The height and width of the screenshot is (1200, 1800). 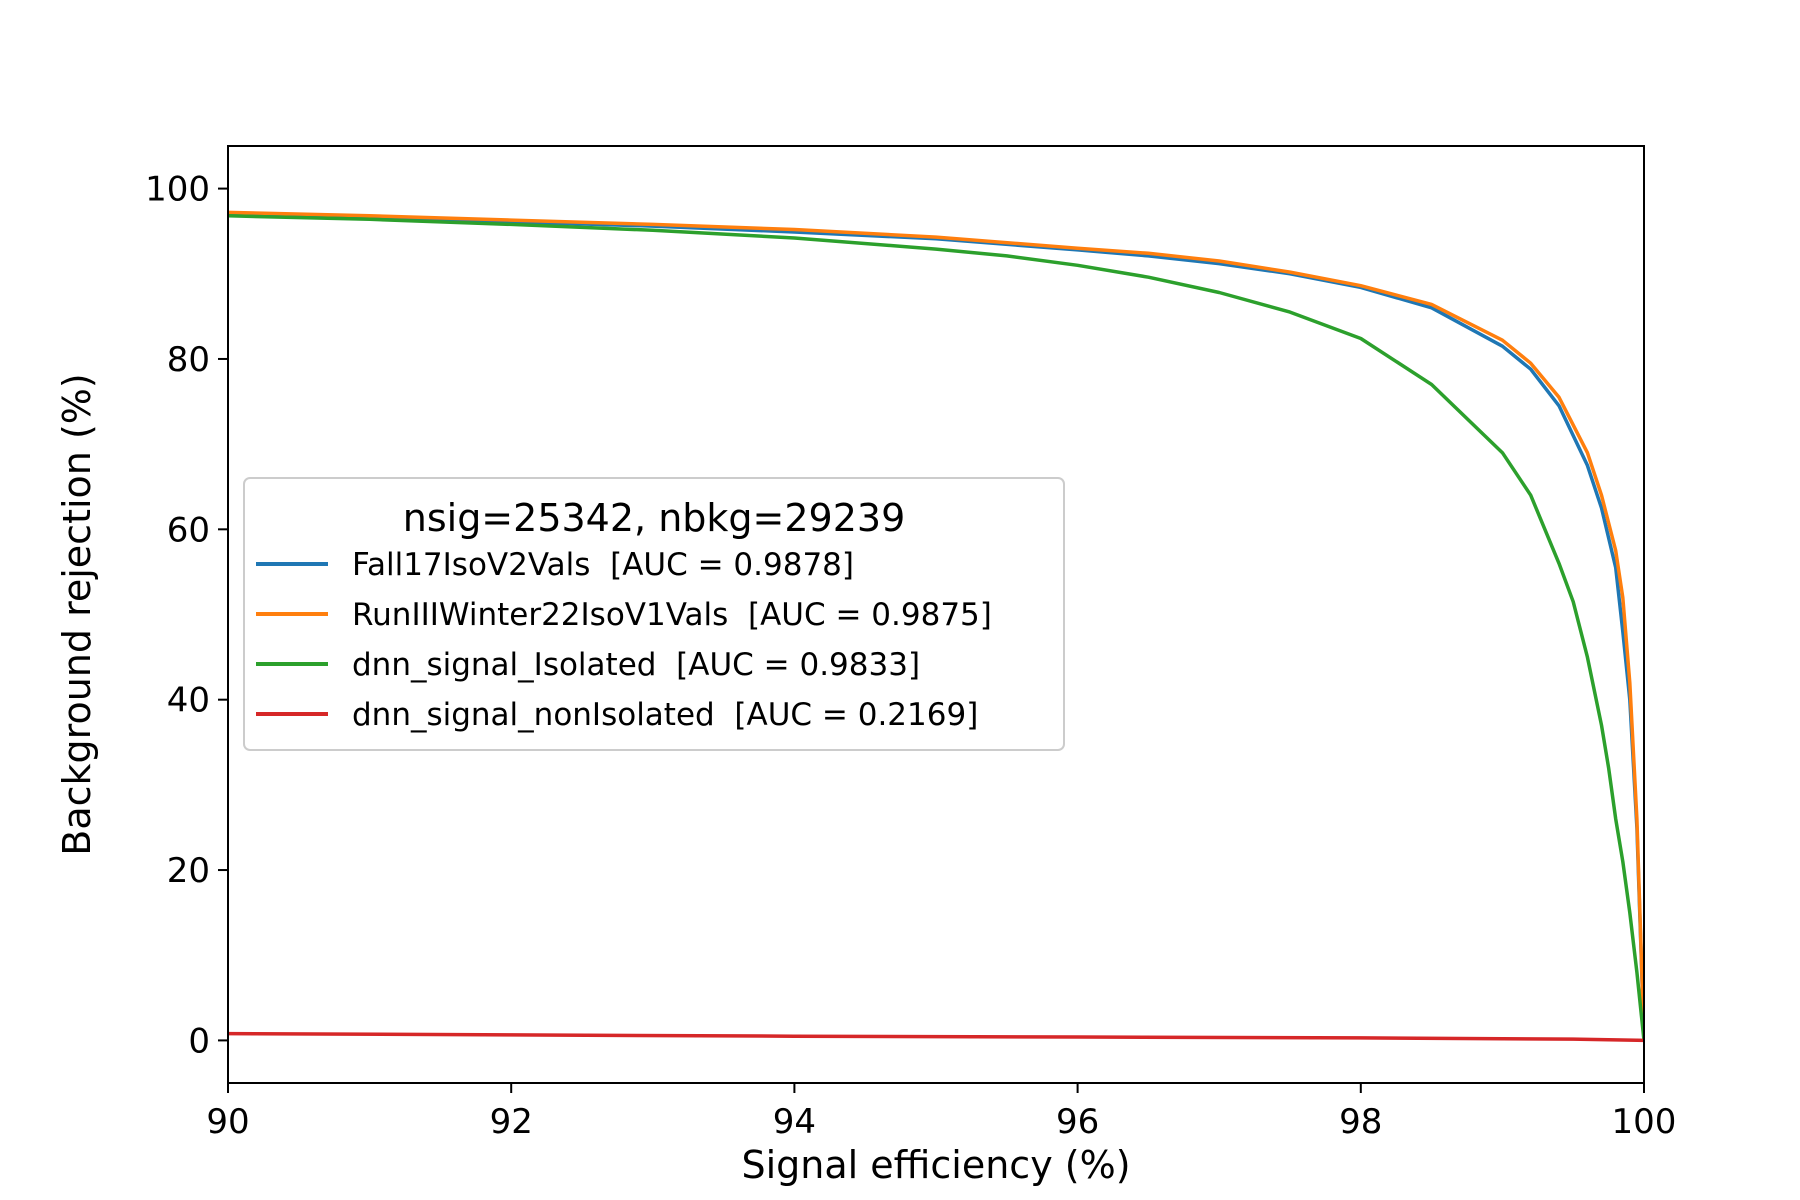 What do you see at coordinates (199, 1041) in the screenshot?
I see `y-tick-label: 0` at bounding box center [199, 1041].